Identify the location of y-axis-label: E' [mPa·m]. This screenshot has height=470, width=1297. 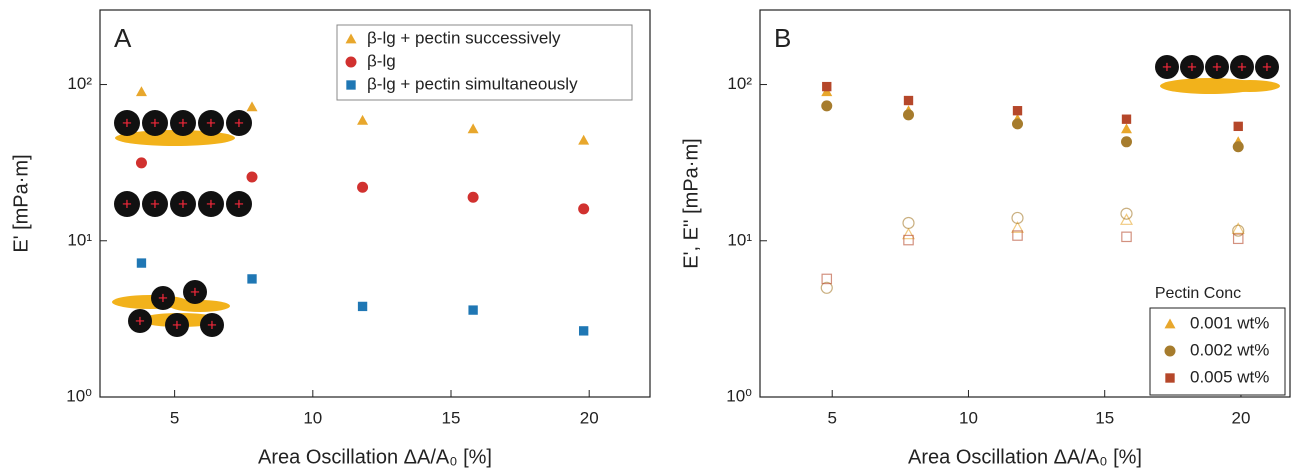
(21, 203).